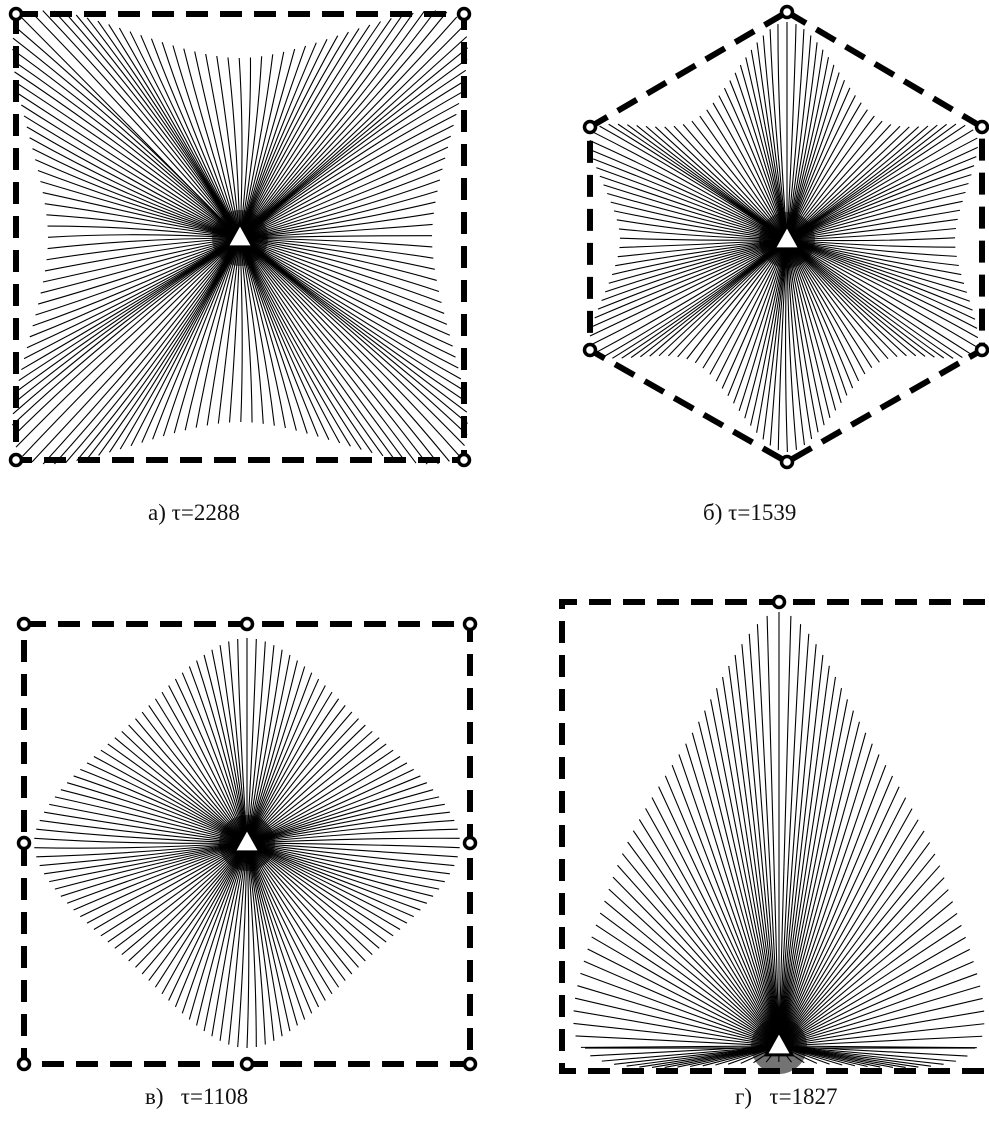 The width and height of the screenshot is (989, 1121). What do you see at coordinates (803, 1096) in the screenshot?
I see `caption-g-tau: τ=1827` at bounding box center [803, 1096].